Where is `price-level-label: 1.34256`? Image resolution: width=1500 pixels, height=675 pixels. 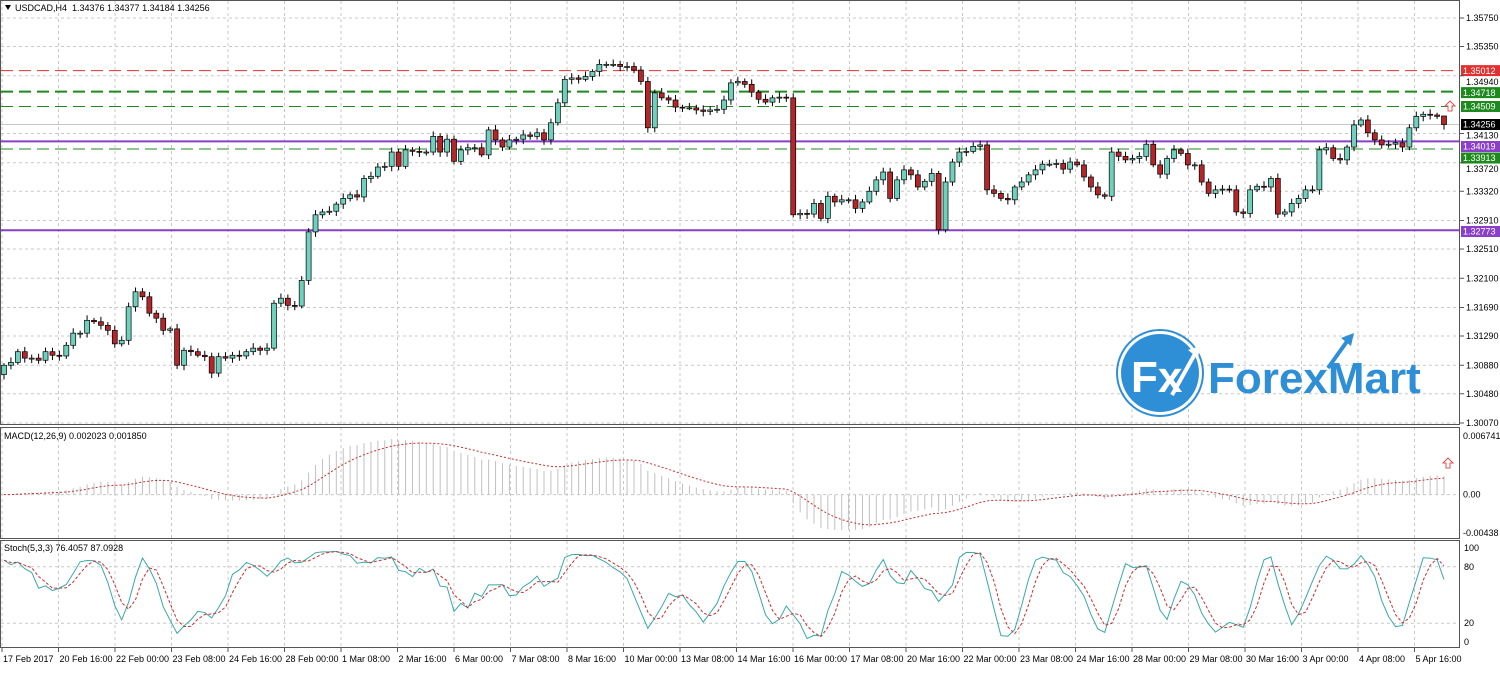
price-level-label: 1.34256 is located at coordinates (1479, 125).